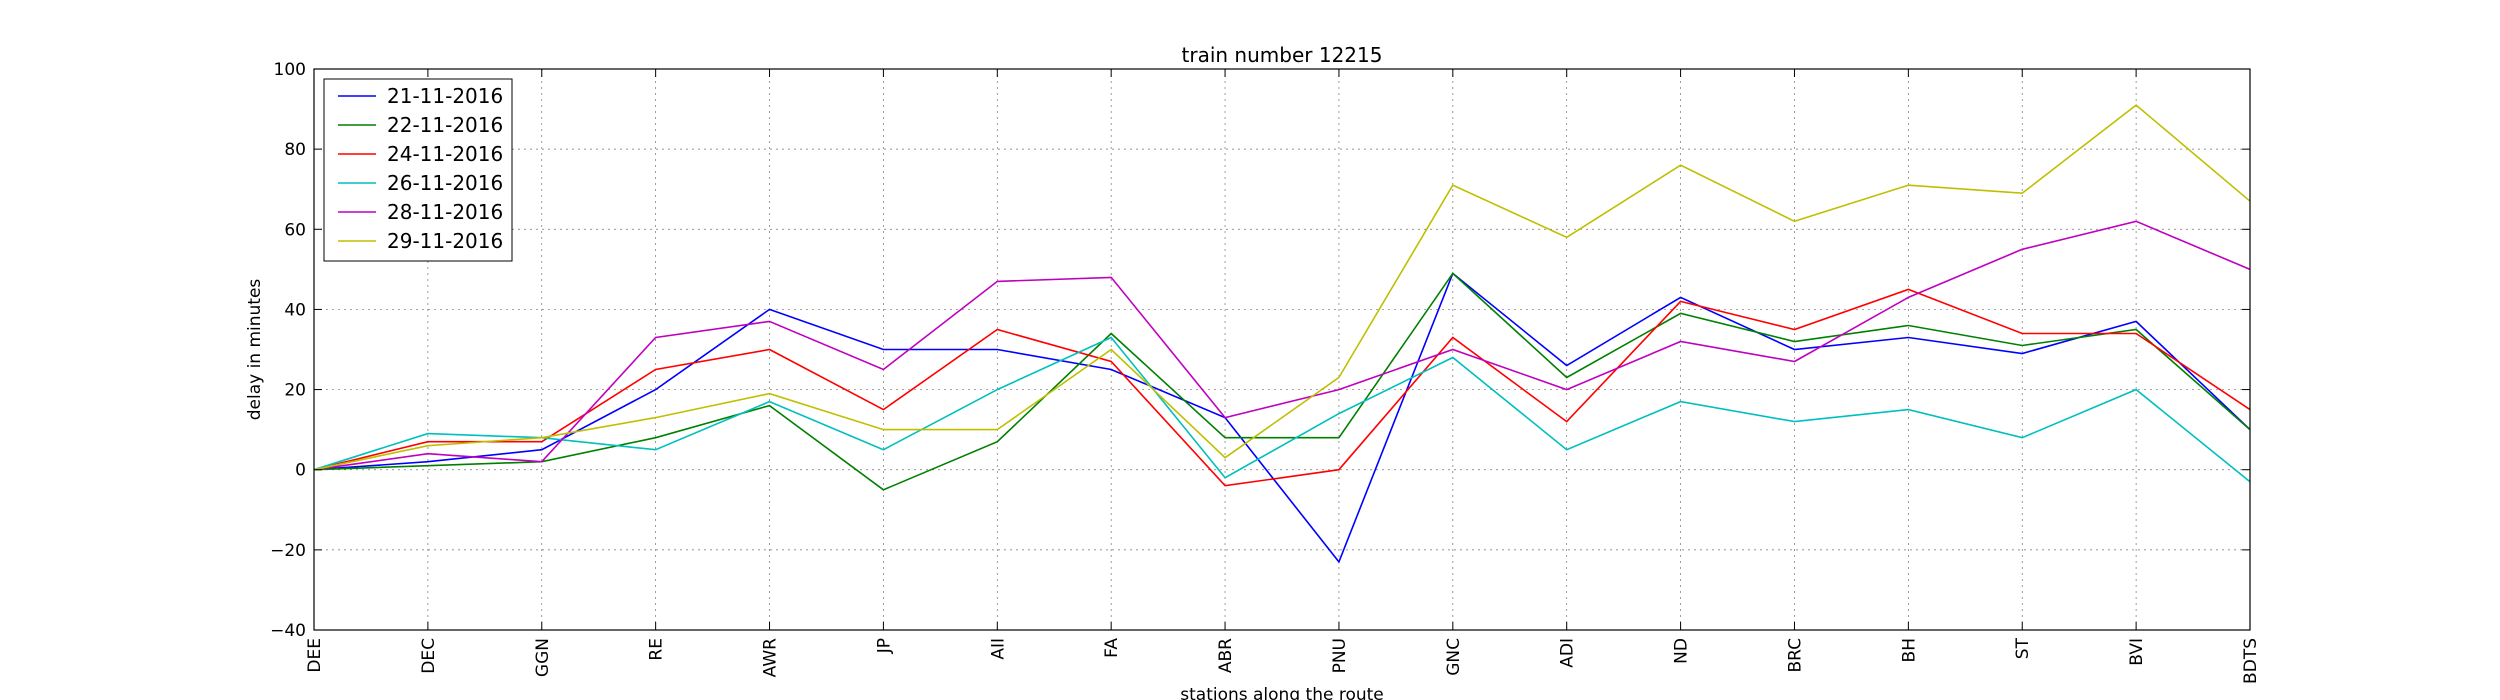  I want to click on x-tick-label-pnu: PNU, so click(1340, 655).